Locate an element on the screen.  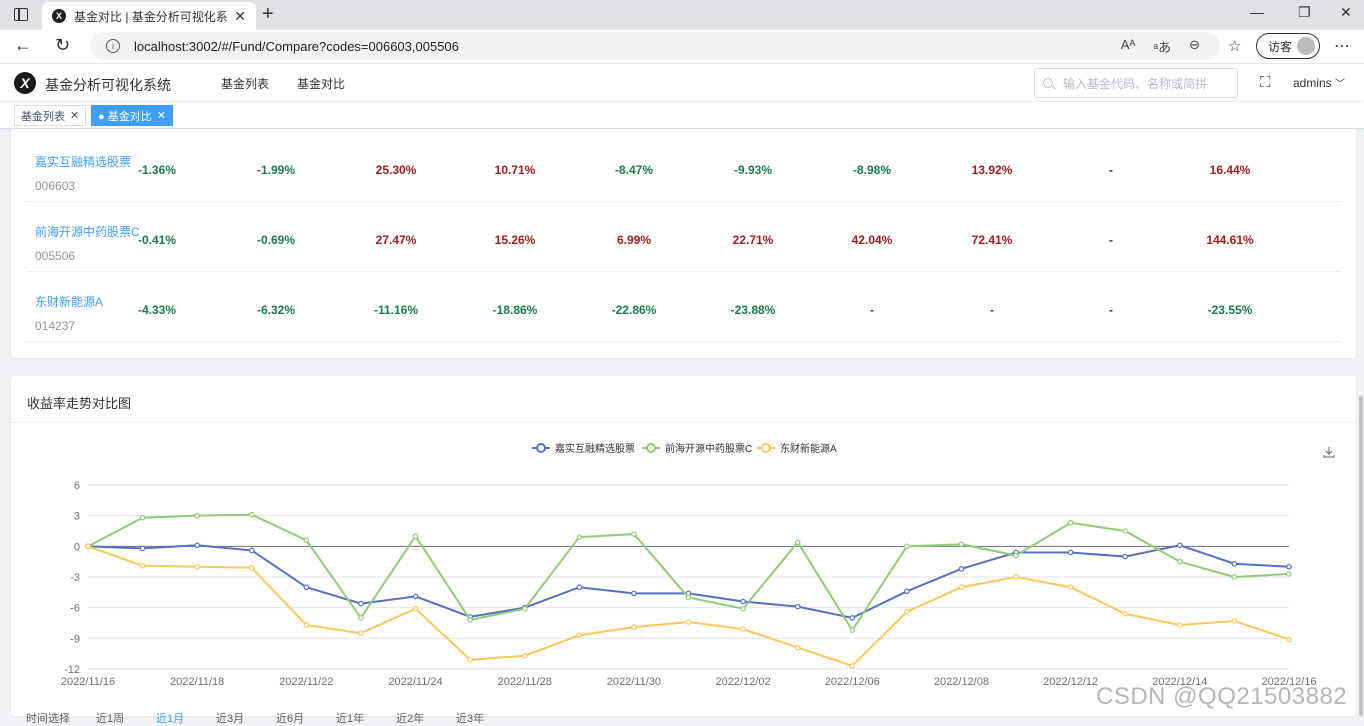
menu-fund-compare: 基金对比 is located at coordinates (321, 84).